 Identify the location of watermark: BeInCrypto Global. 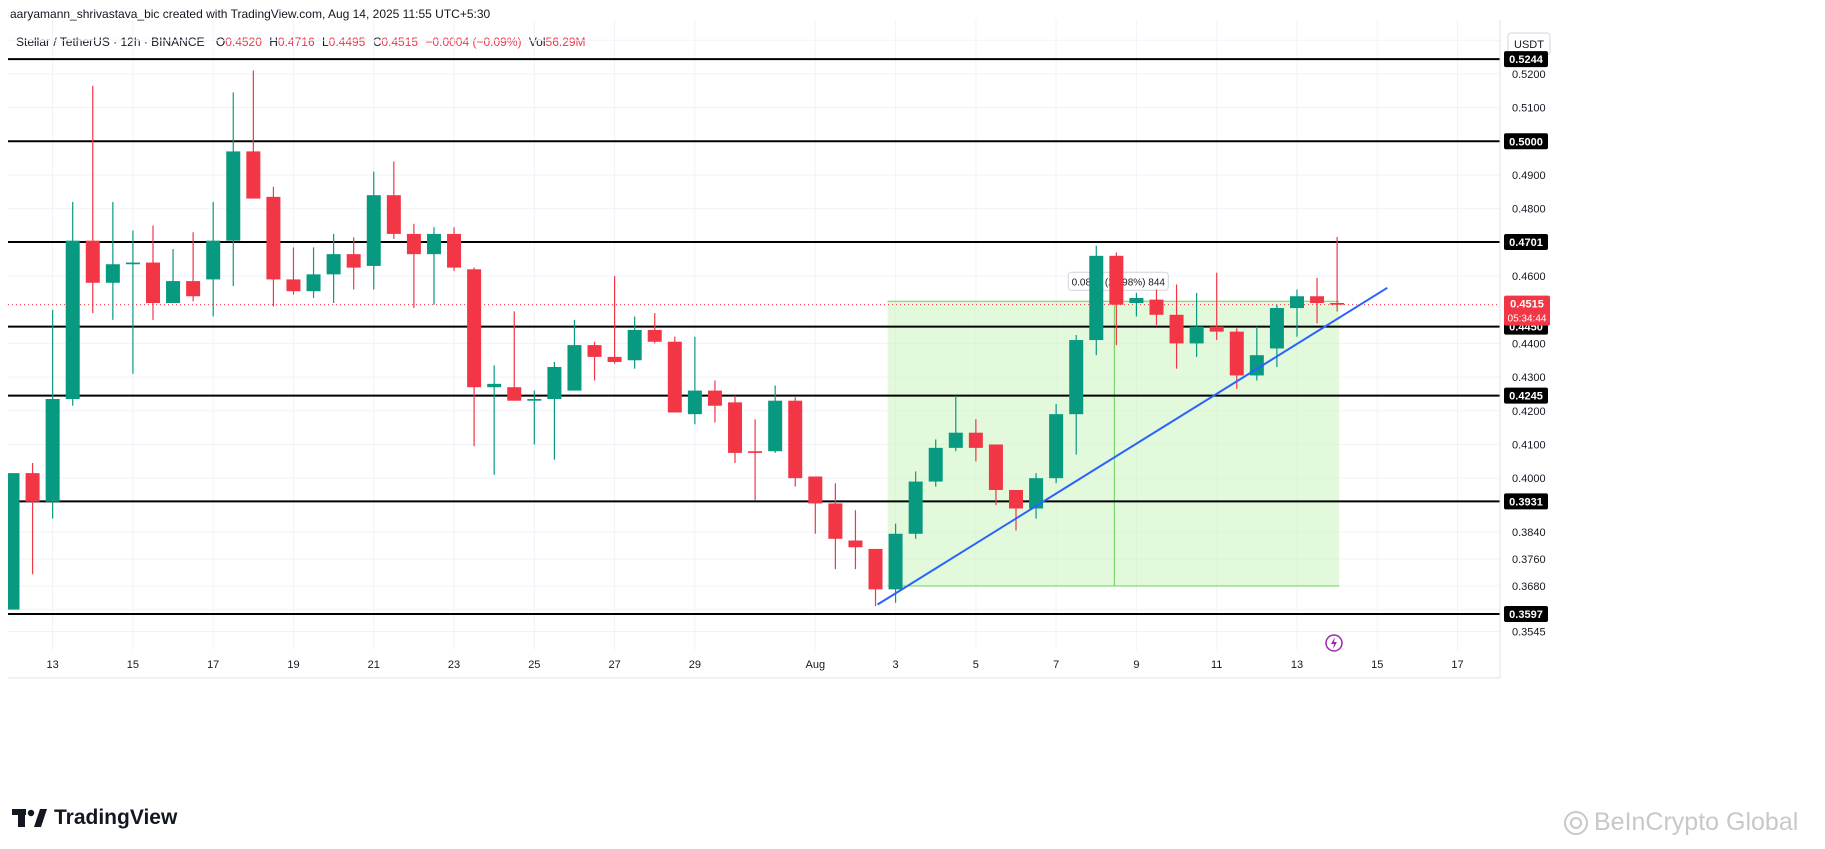
(1680, 822).